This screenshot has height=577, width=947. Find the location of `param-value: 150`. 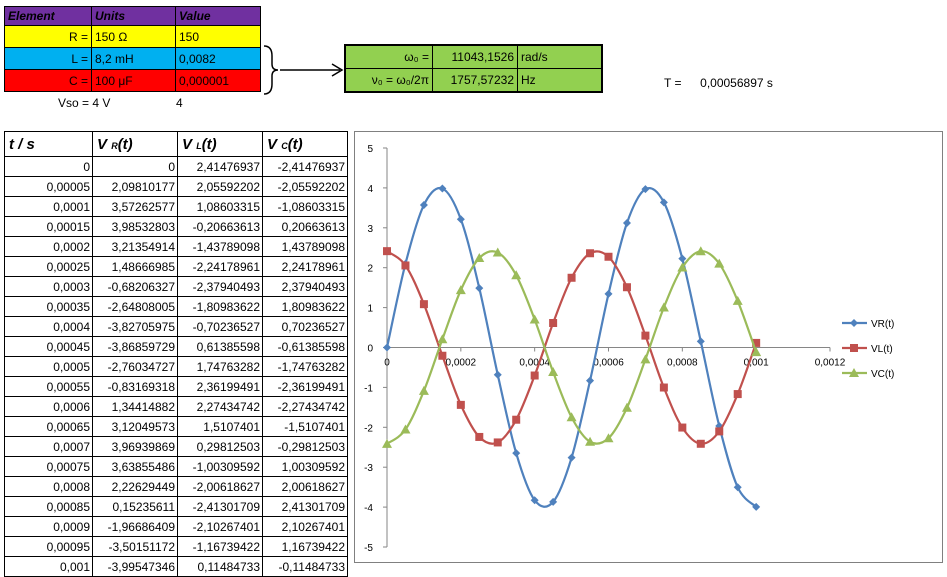

param-value: 150 is located at coordinates (218, 36).